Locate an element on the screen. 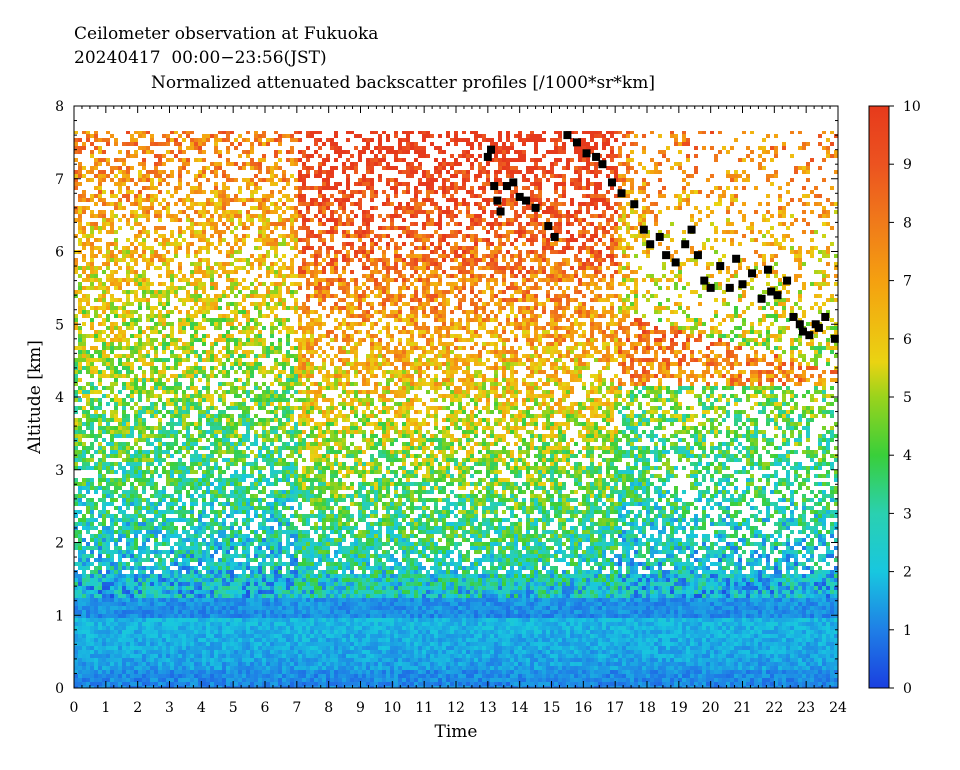 The image size is (960, 770). x-tick-label: 19 is located at coordinates (679, 708).